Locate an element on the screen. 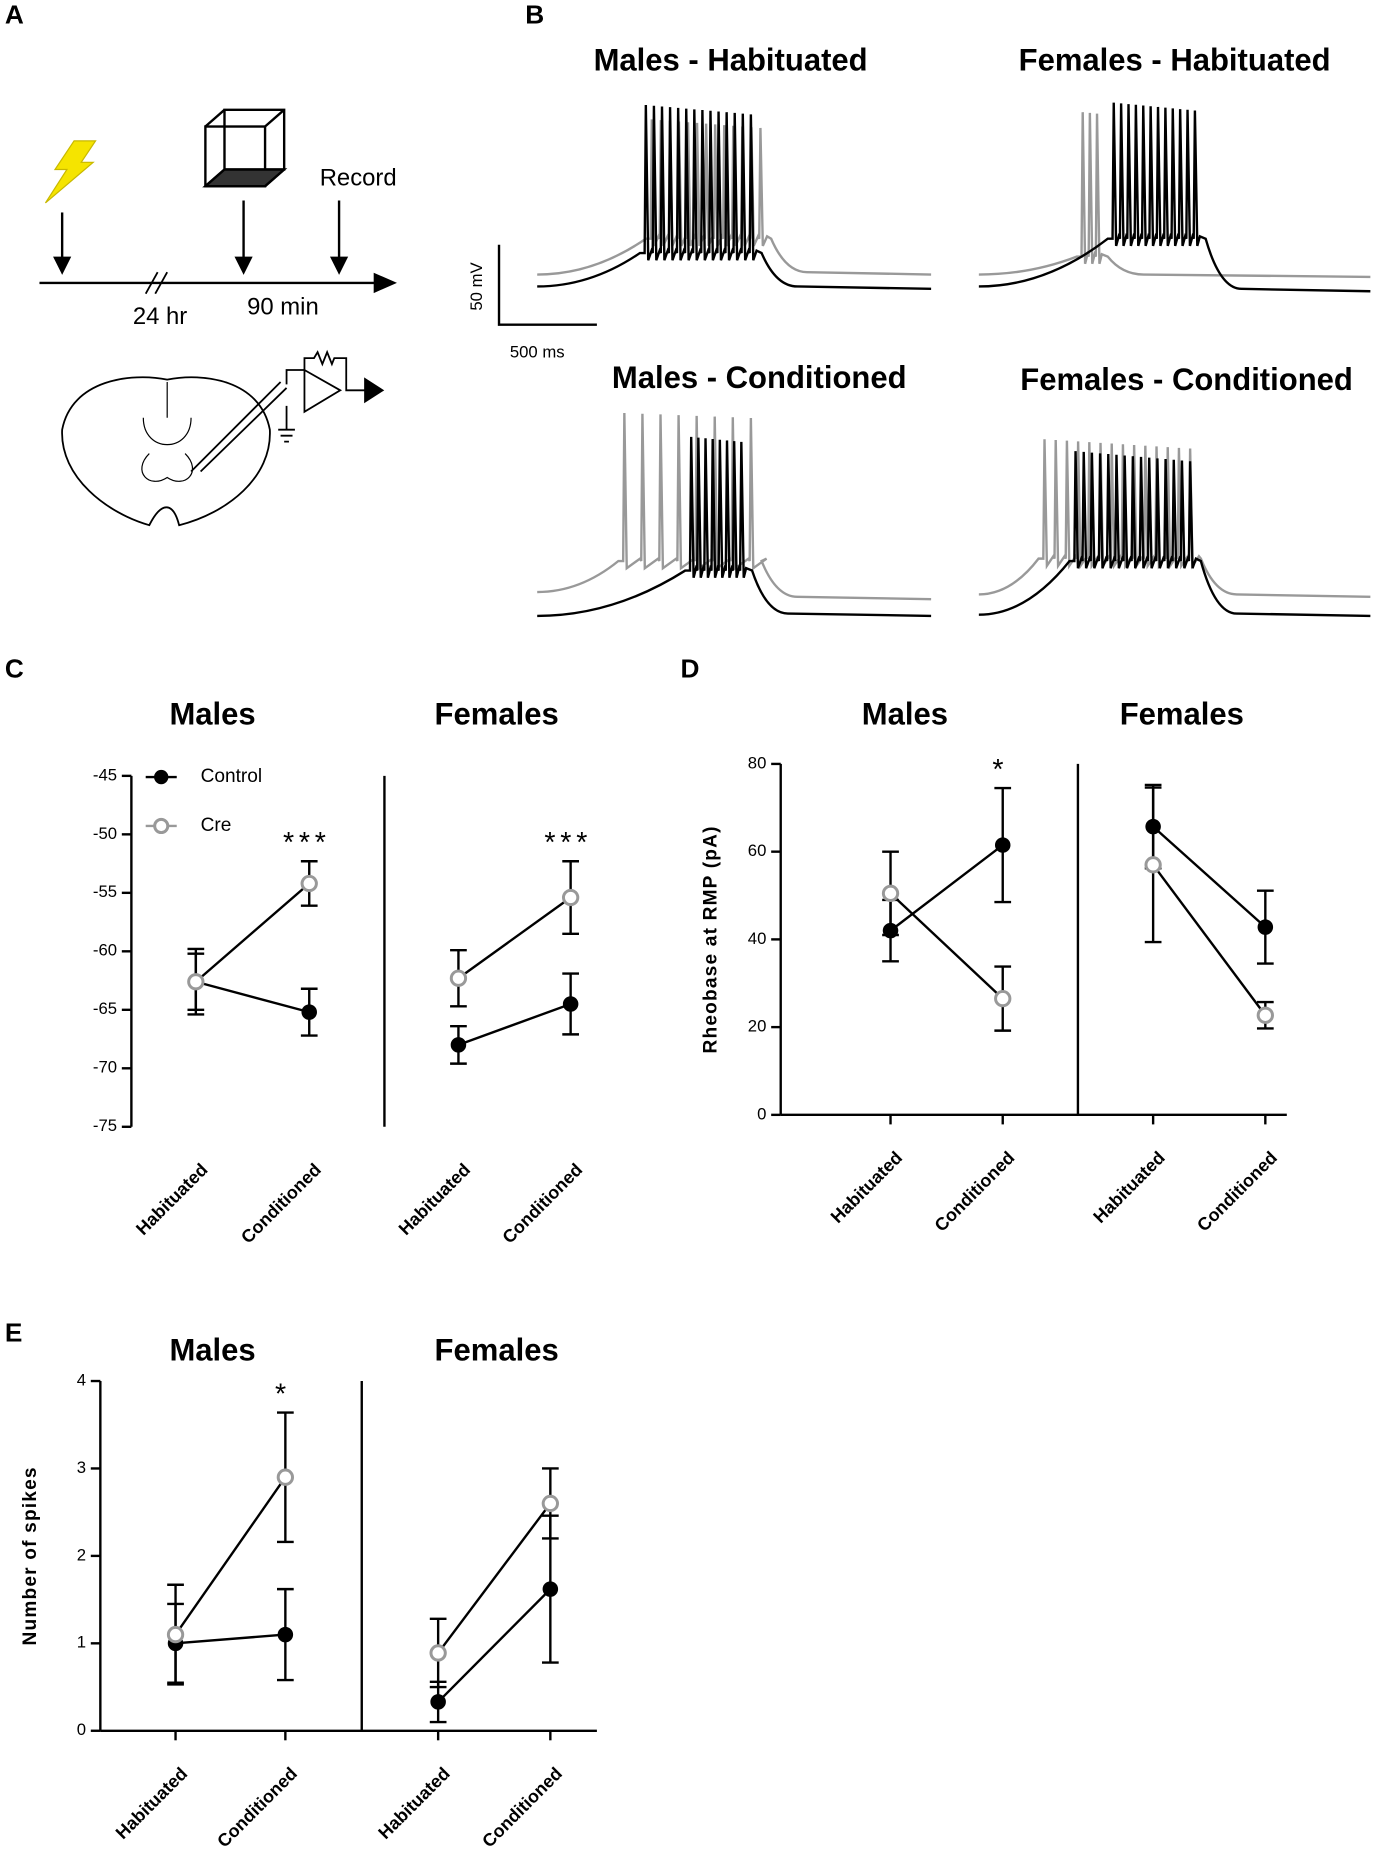 The height and width of the screenshot is (1874, 1380). y-tick-label: 60 is located at coordinates (757, 850).